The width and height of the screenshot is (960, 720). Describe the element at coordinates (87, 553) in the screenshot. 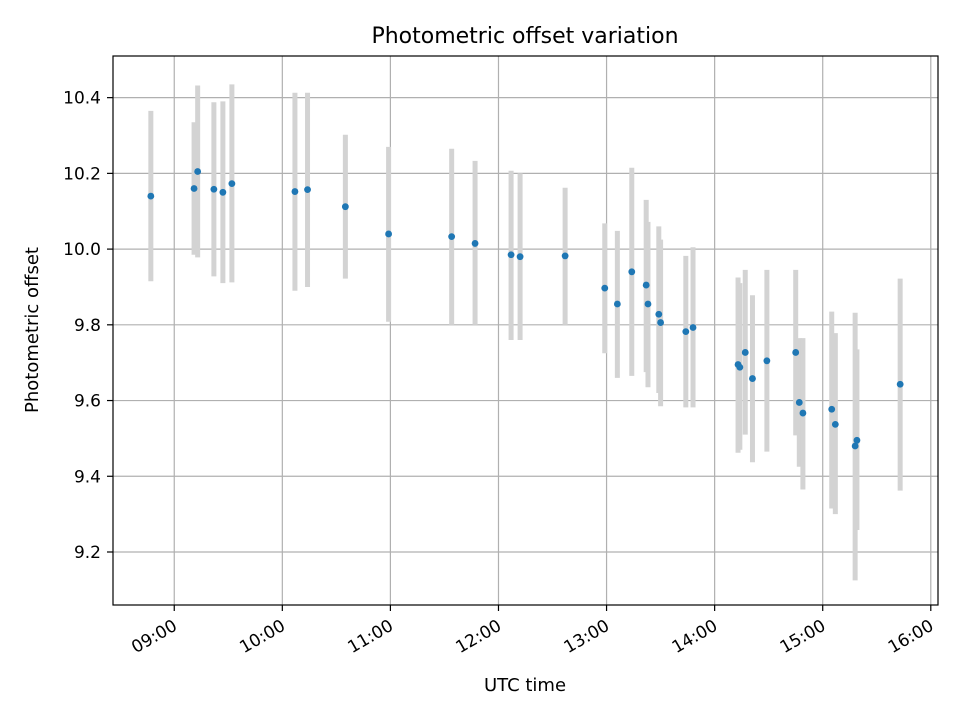

I see `y-tick-label: 9.2` at that location.